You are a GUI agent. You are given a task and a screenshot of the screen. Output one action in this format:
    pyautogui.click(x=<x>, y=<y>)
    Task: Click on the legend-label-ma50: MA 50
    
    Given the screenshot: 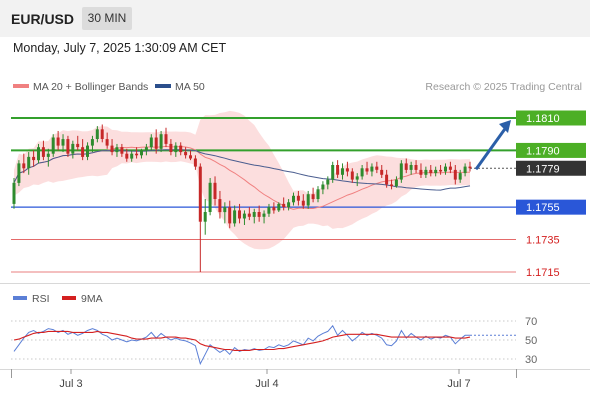 What is the action you would take?
    pyautogui.click(x=190, y=87)
    